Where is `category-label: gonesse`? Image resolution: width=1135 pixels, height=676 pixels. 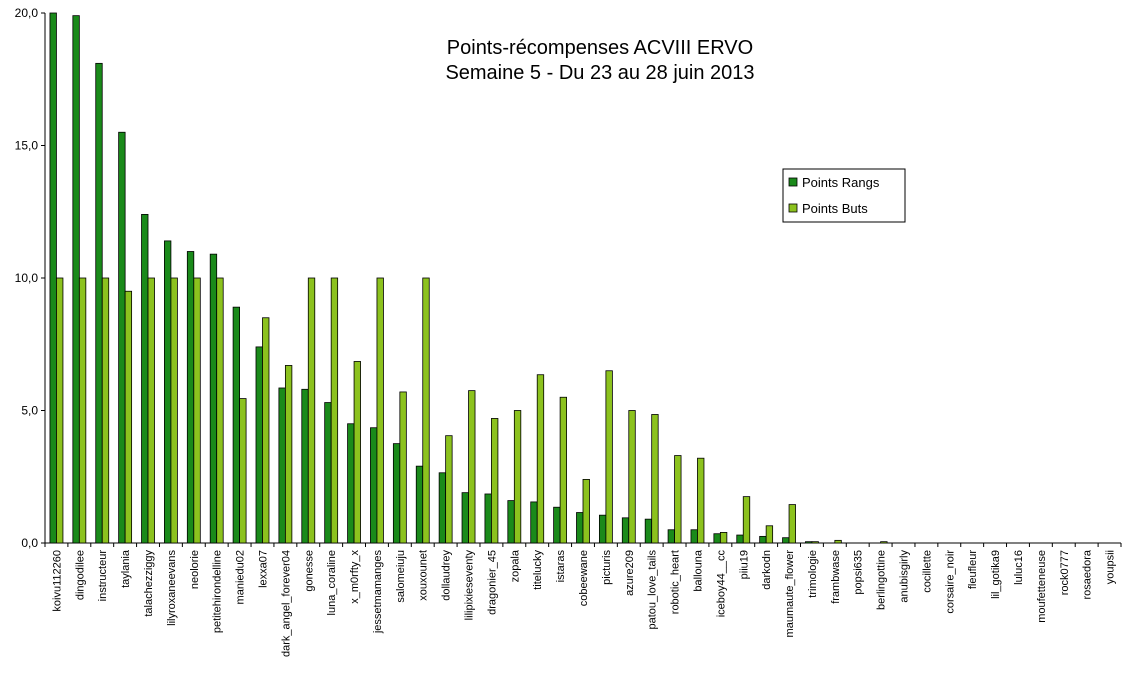 category-label: gonesse is located at coordinates (309, 571).